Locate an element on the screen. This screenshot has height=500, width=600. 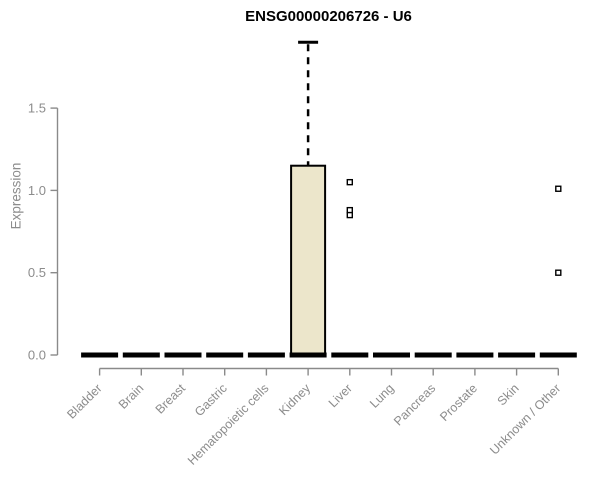
y-tick-label: 1.0 is located at coordinates (37, 190).